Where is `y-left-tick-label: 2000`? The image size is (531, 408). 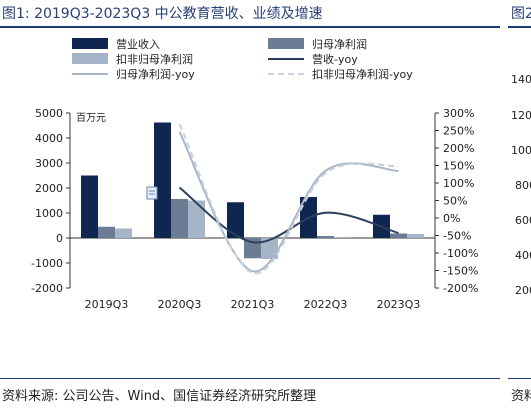 y-left-tick-label: 2000 is located at coordinates (49, 188).